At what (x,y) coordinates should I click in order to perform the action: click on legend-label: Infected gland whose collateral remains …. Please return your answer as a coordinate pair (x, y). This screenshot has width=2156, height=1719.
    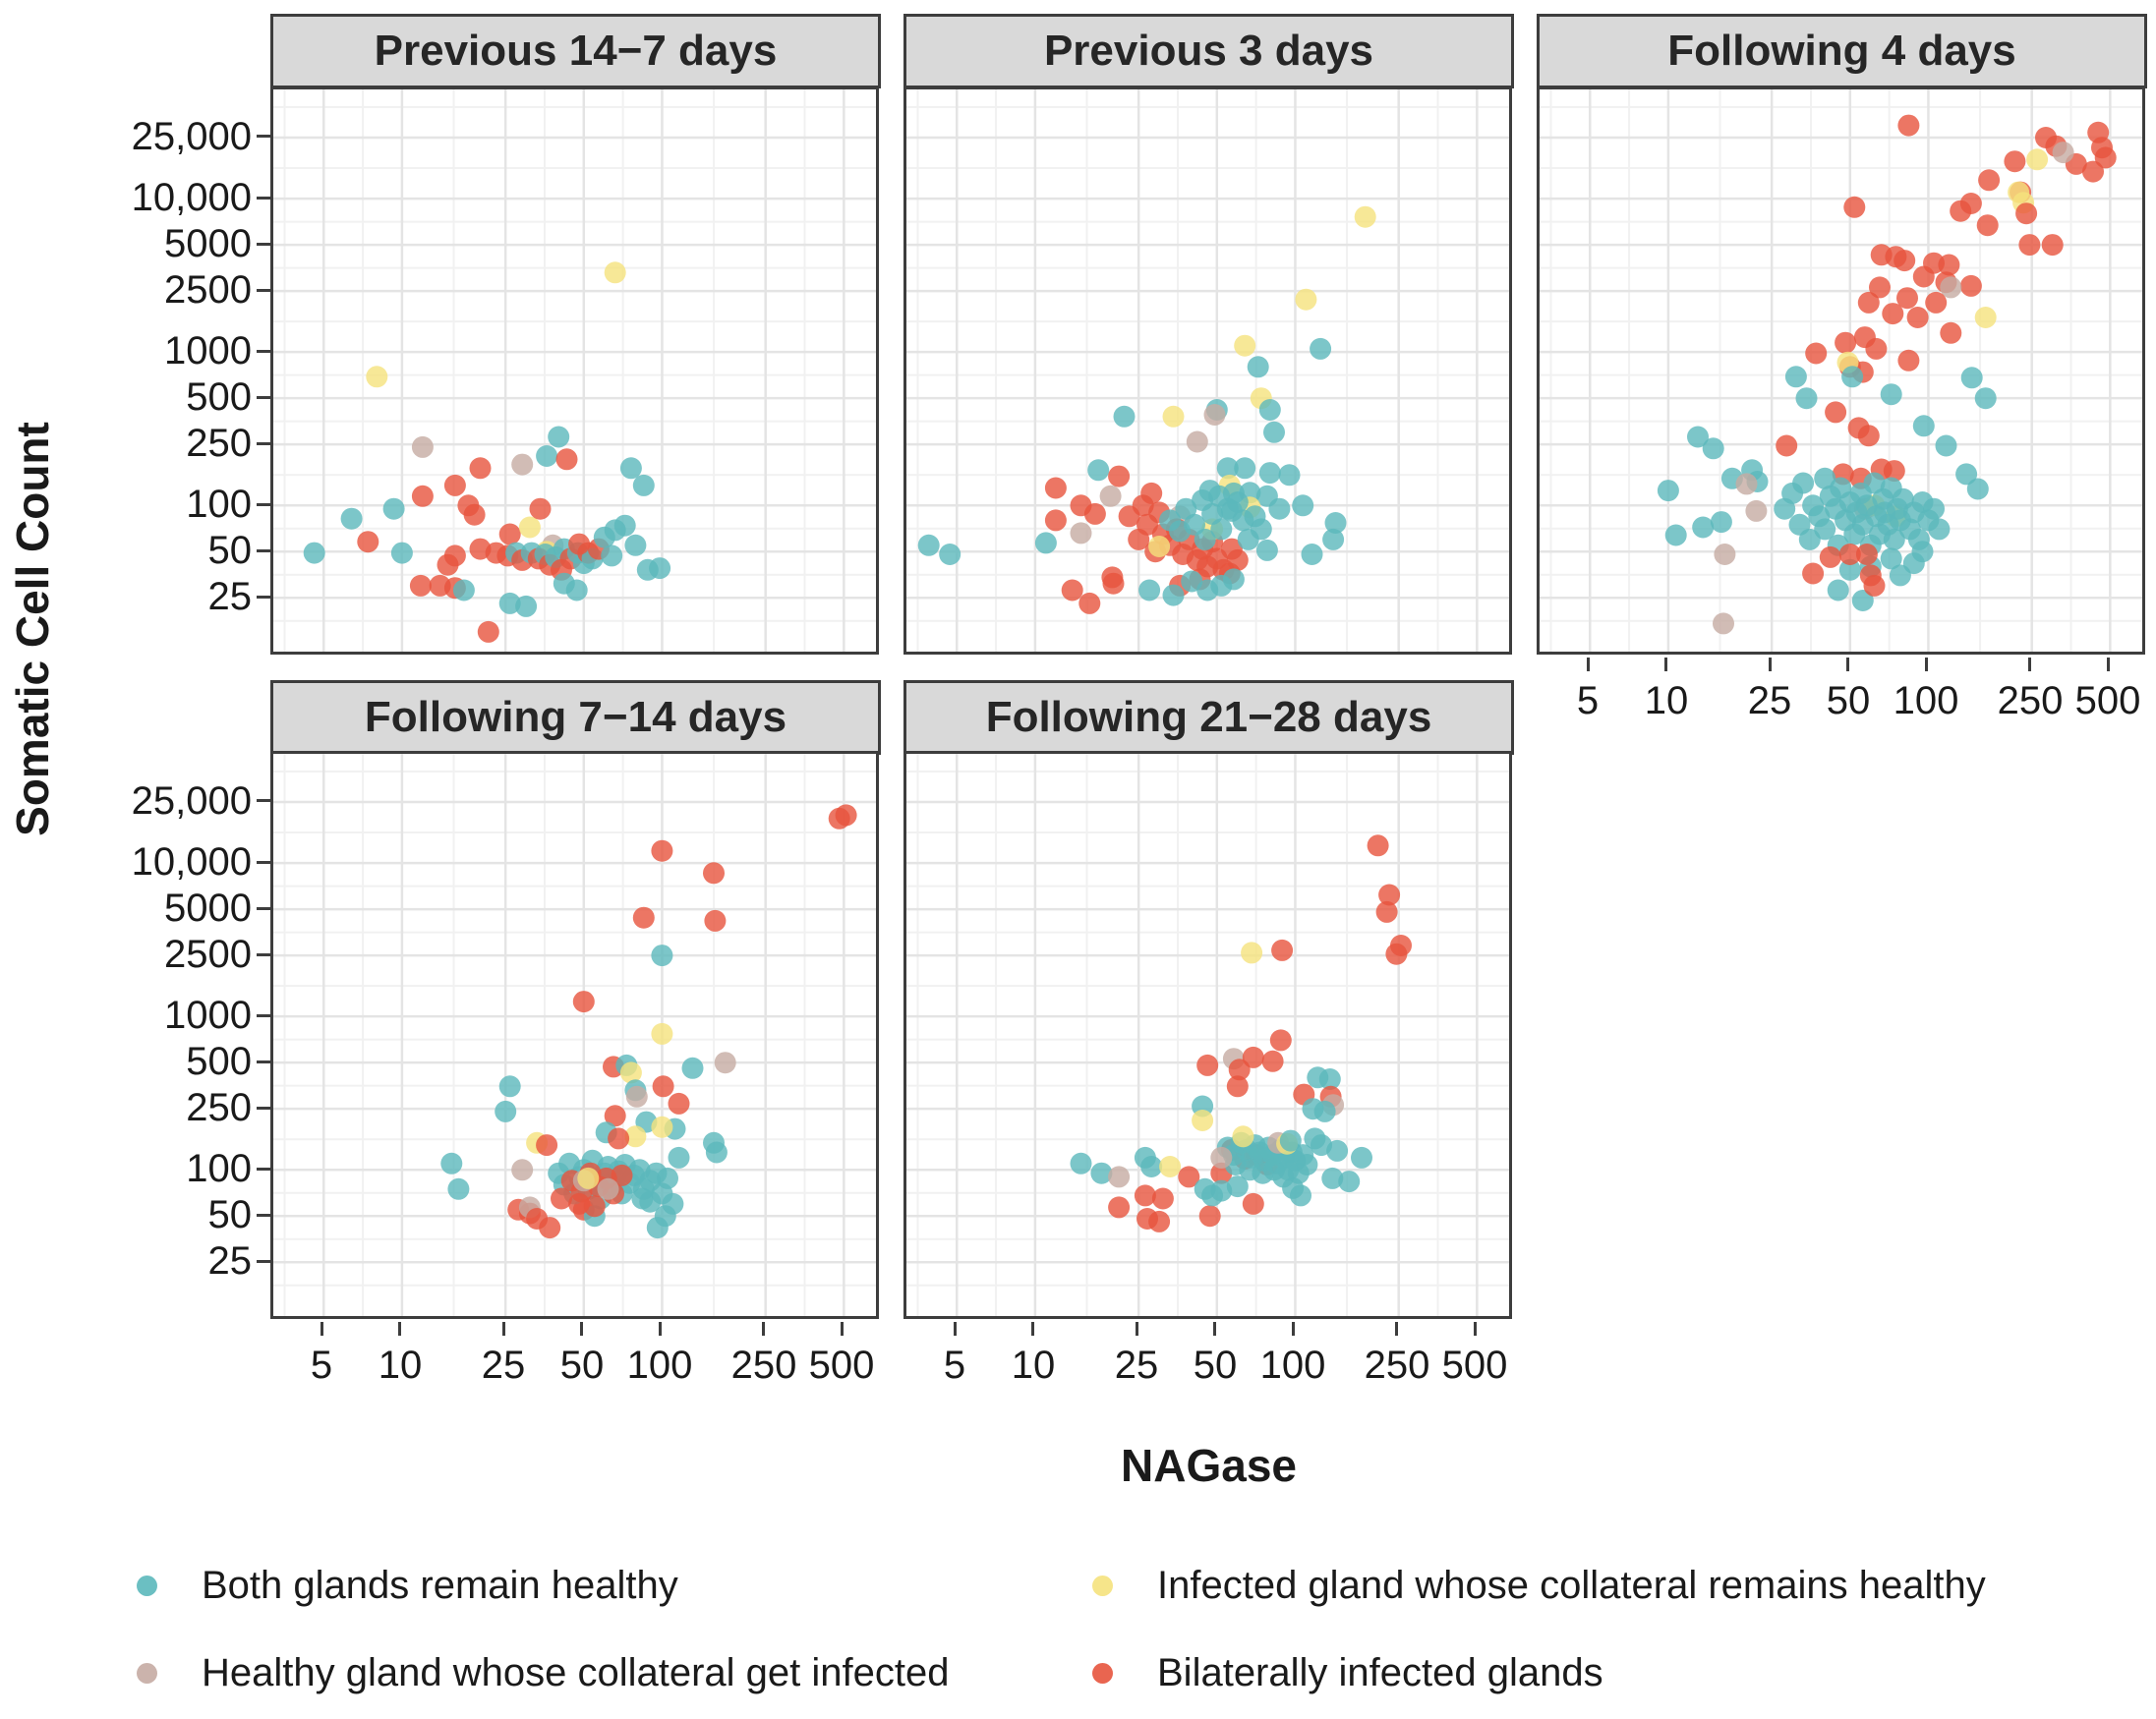
    Looking at the image, I should click on (1572, 1586).